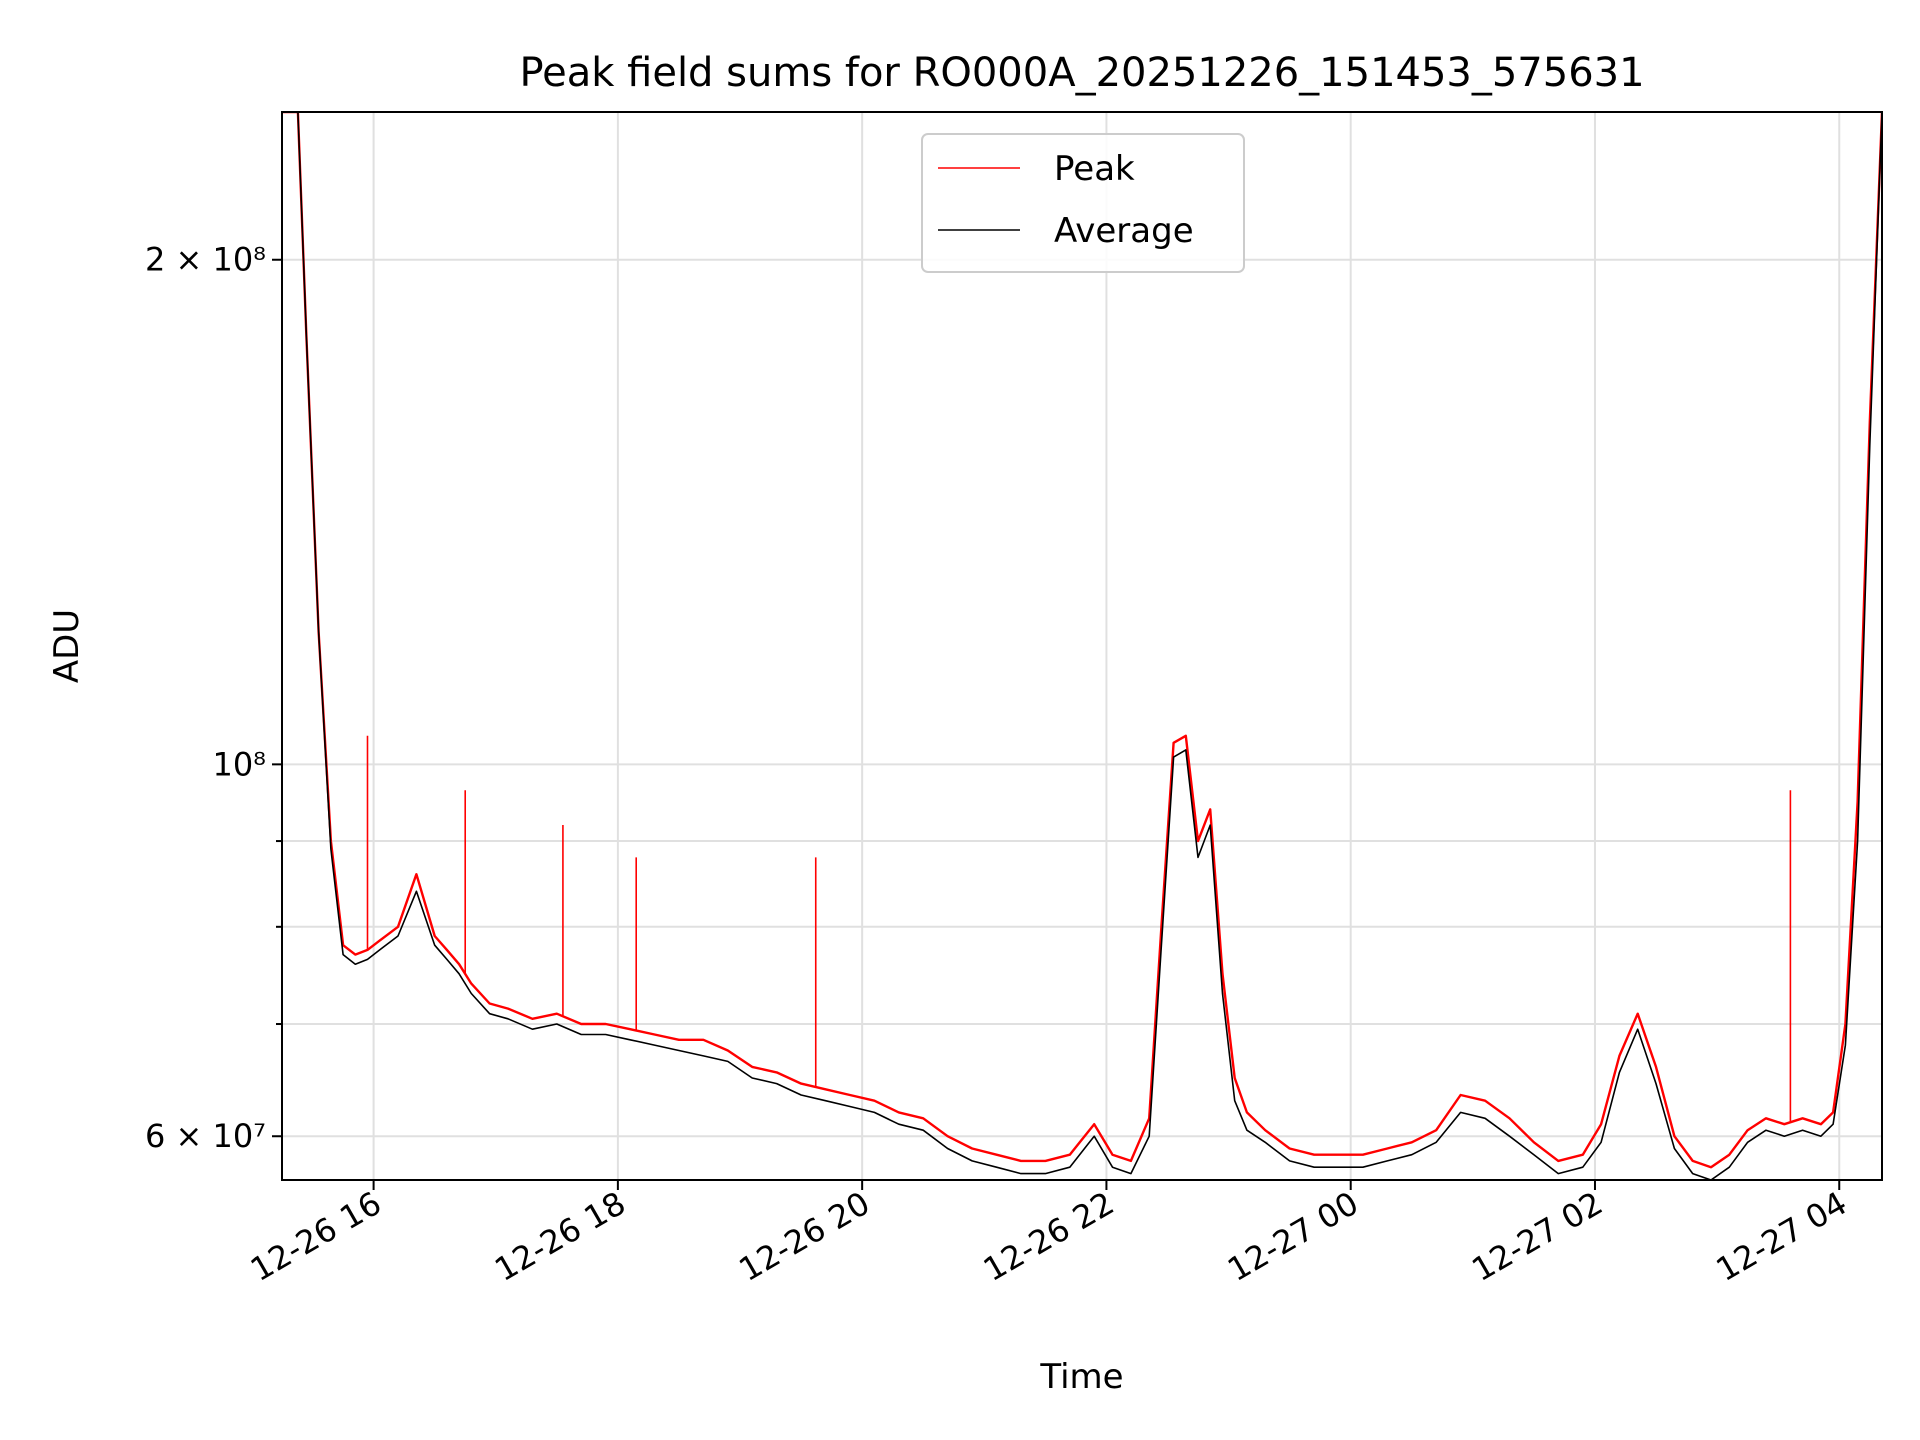  Describe the element at coordinates (67, 646) in the screenshot. I see `y-axis-label: ADU` at that location.